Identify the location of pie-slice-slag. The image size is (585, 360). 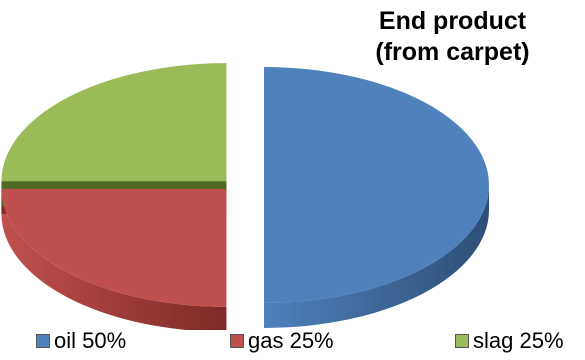
(114, 122).